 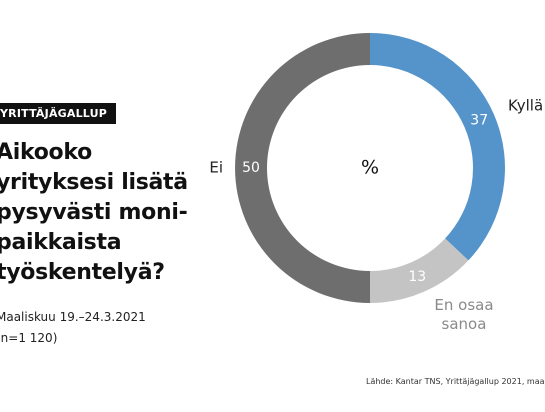 What do you see at coordinates (82, 272) in the screenshot?
I see `title-line: työskentelyä?` at bounding box center [82, 272].